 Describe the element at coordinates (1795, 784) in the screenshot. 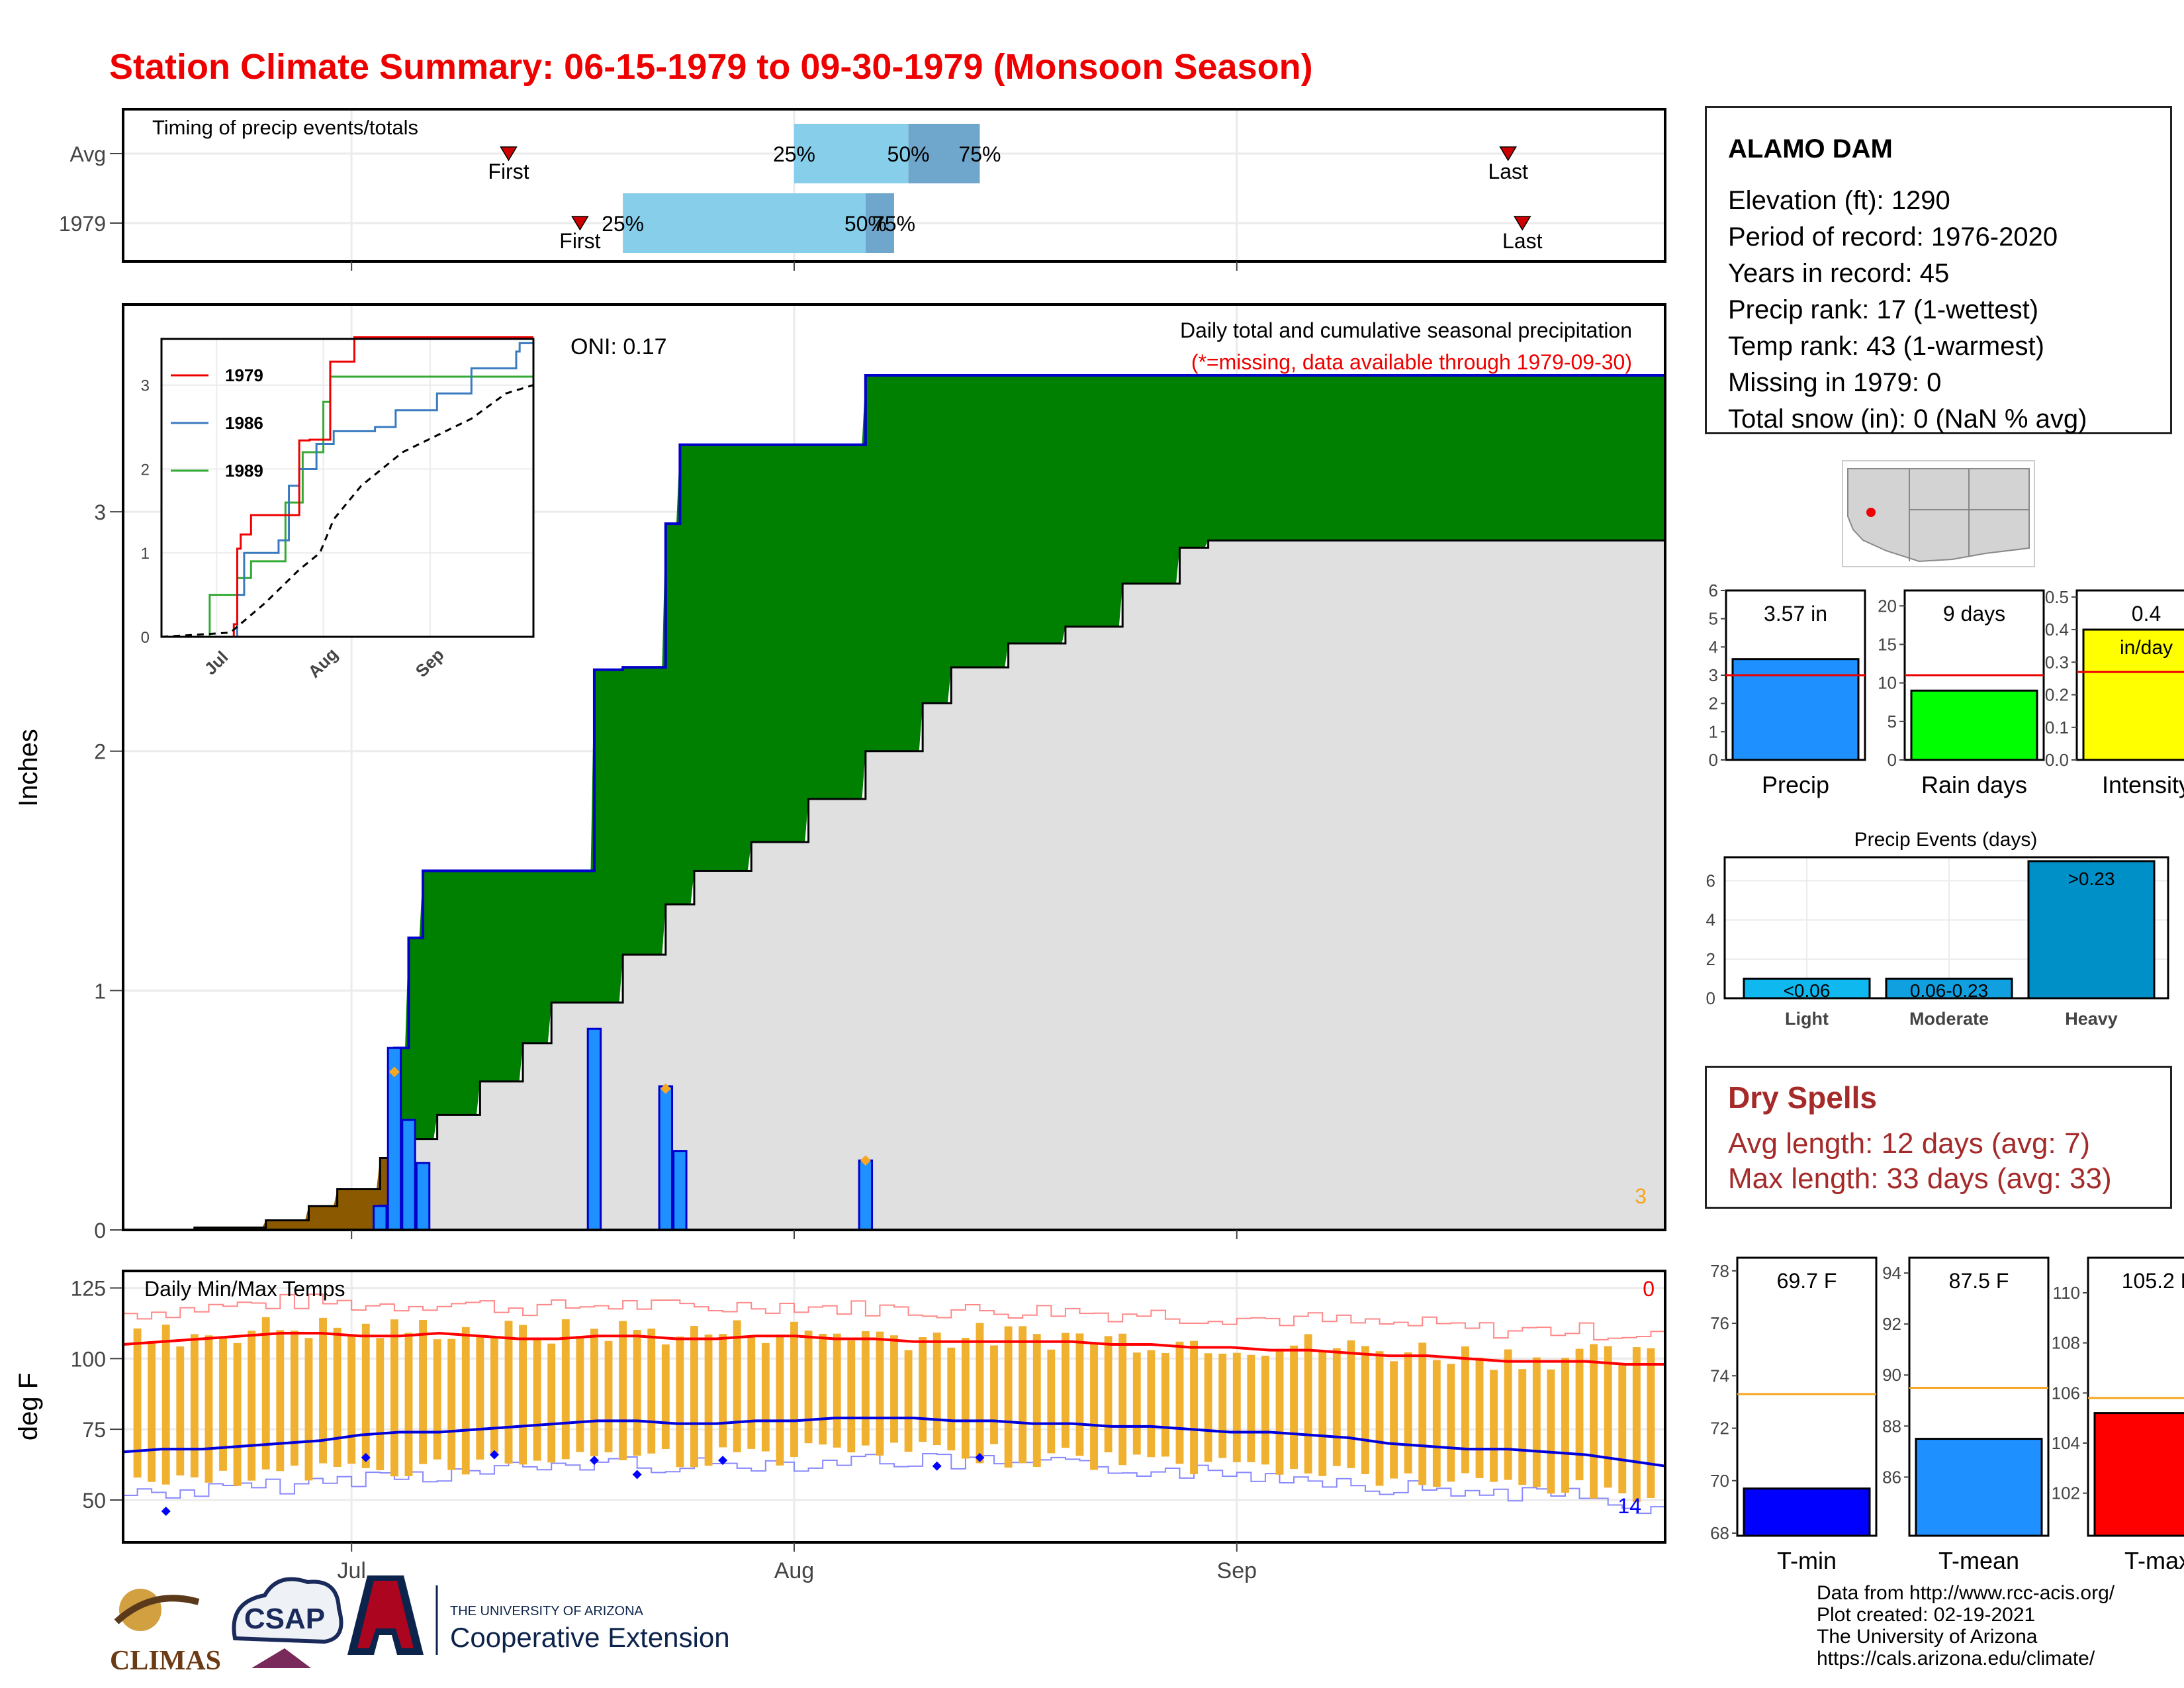

I see `precip-total-axis-label: Precip` at that location.